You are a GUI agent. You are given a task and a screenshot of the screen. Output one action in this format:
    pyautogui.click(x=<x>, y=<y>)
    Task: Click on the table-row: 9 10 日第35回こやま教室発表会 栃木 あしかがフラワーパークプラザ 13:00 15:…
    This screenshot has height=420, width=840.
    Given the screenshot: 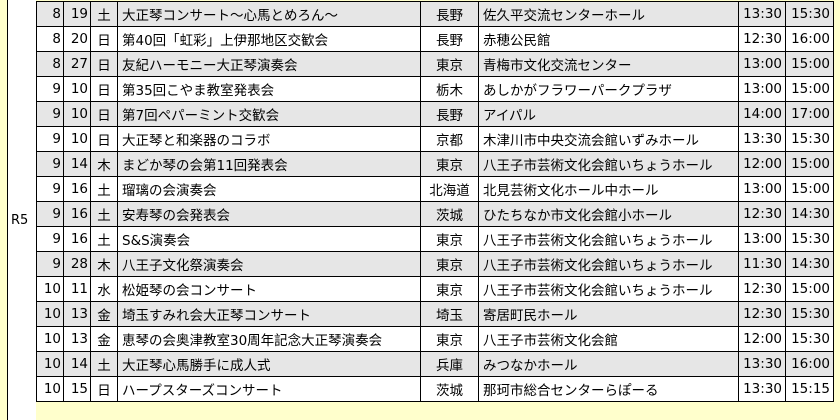 What is the action you would take?
    pyautogui.click(x=435, y=89)
    